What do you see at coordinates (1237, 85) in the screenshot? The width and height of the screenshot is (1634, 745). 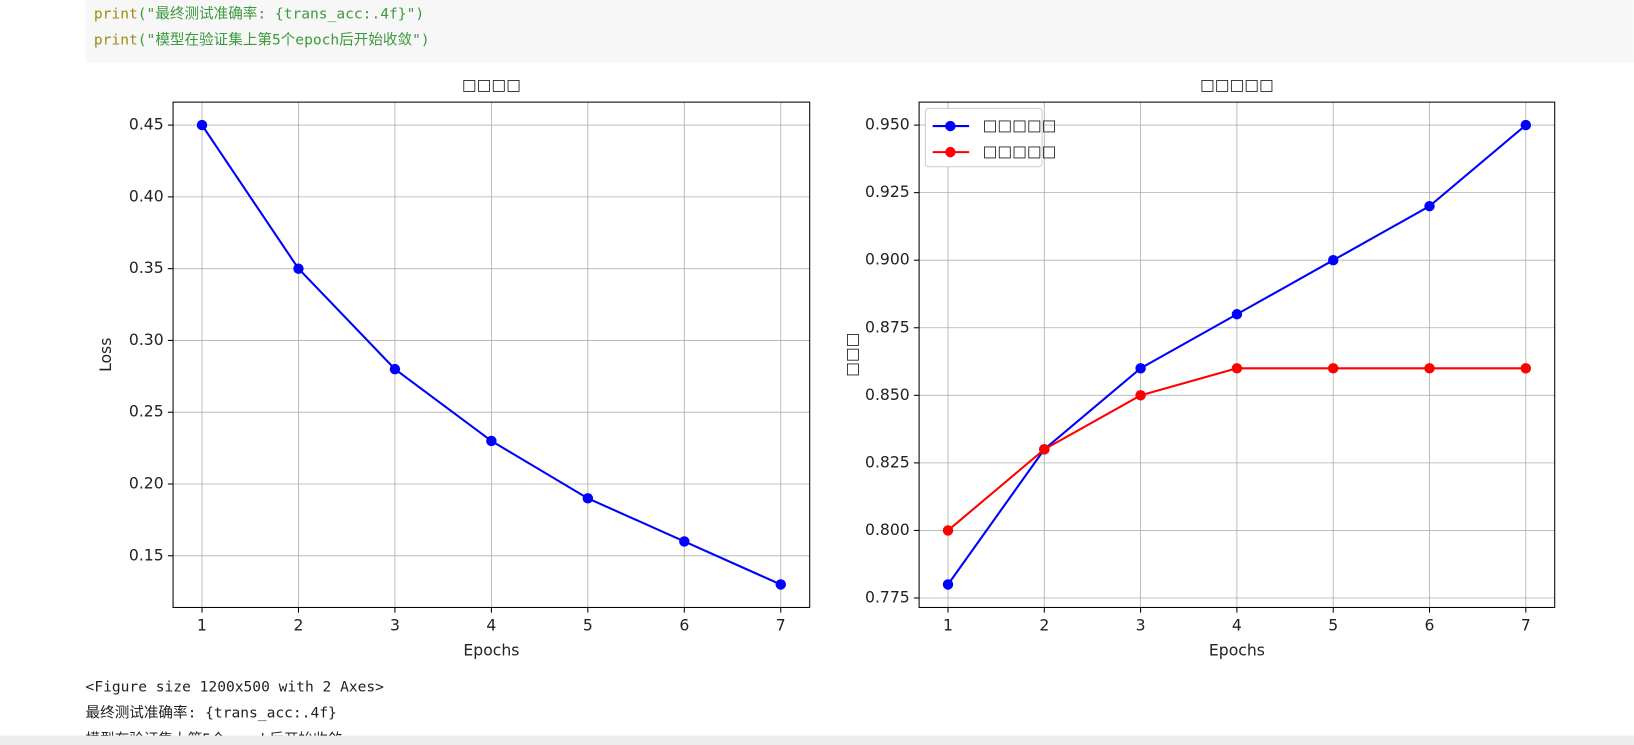 I see `chart-title: □□□□□` at bounding box center [1237, 85].